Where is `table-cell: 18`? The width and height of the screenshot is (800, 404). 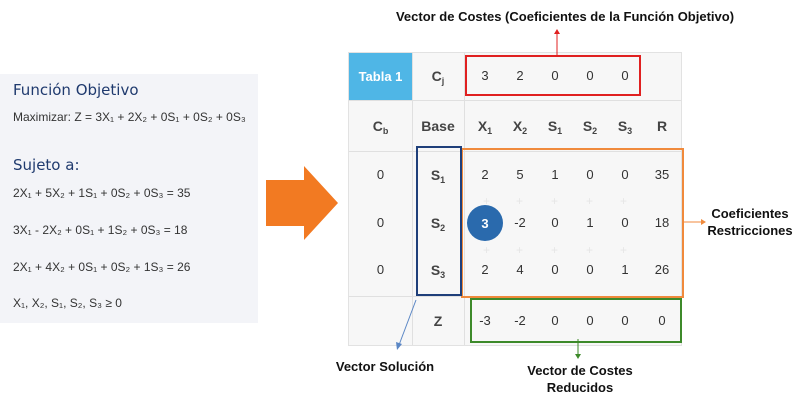
table-cell: 18 is located at coordinates (662, 222).